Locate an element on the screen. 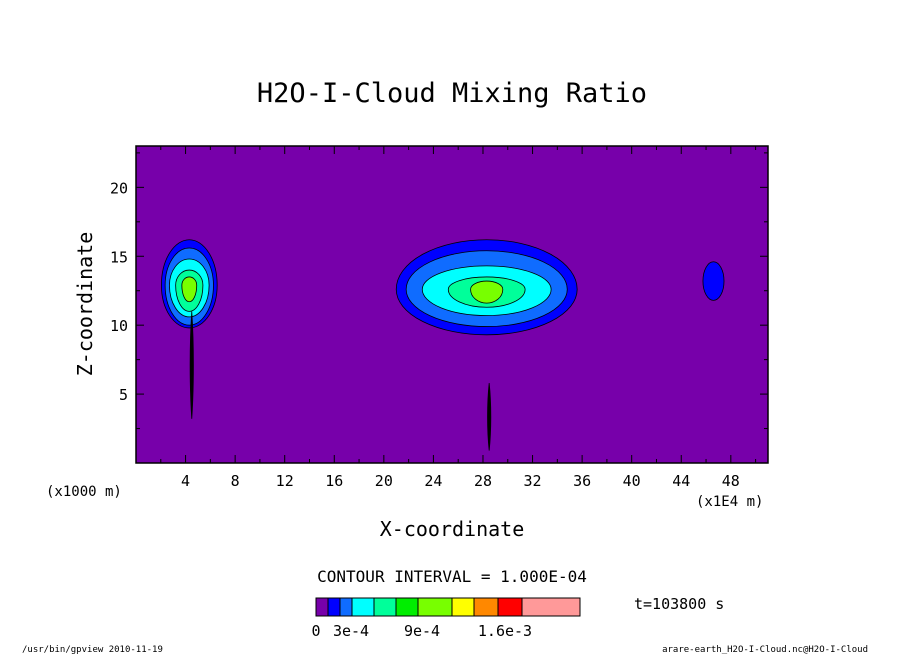 This screenshot has height=654, width=904. colorbar-label-2: 3e-4 is located at coordinates (351, 631).